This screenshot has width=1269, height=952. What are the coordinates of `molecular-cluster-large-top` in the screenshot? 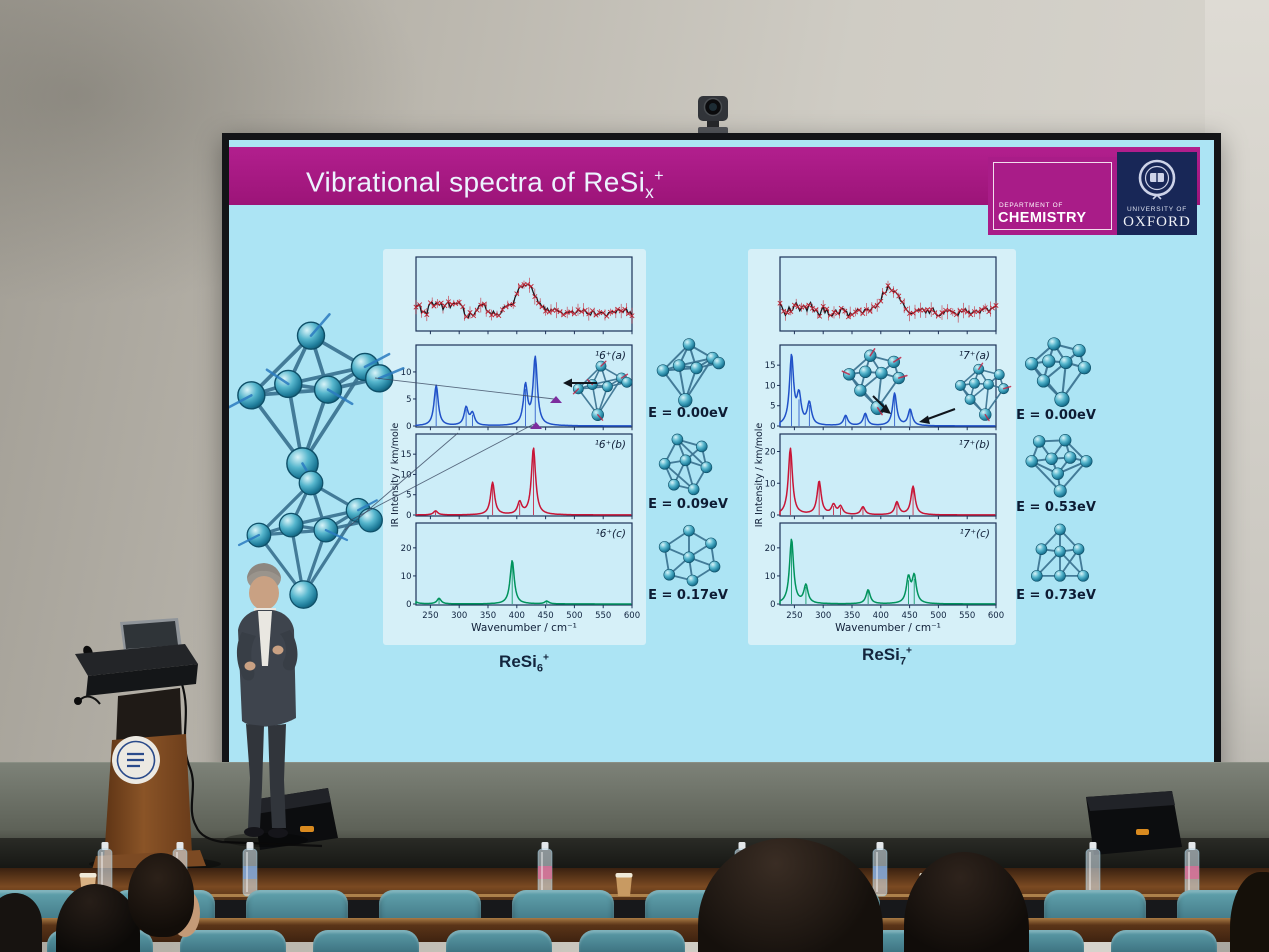 It's located at (317, 401).